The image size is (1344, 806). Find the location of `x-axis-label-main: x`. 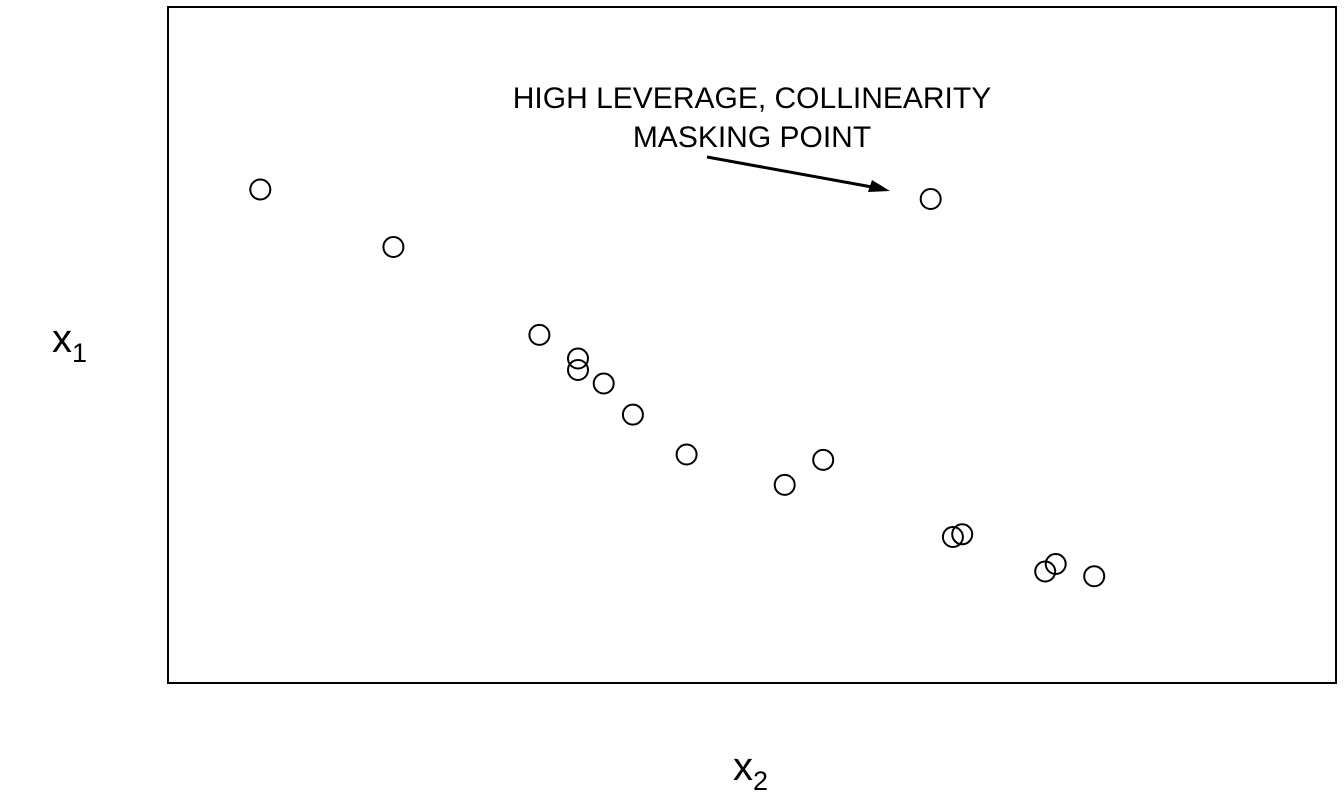

x-axis-label-main: x is located at coordinates (743, 767).